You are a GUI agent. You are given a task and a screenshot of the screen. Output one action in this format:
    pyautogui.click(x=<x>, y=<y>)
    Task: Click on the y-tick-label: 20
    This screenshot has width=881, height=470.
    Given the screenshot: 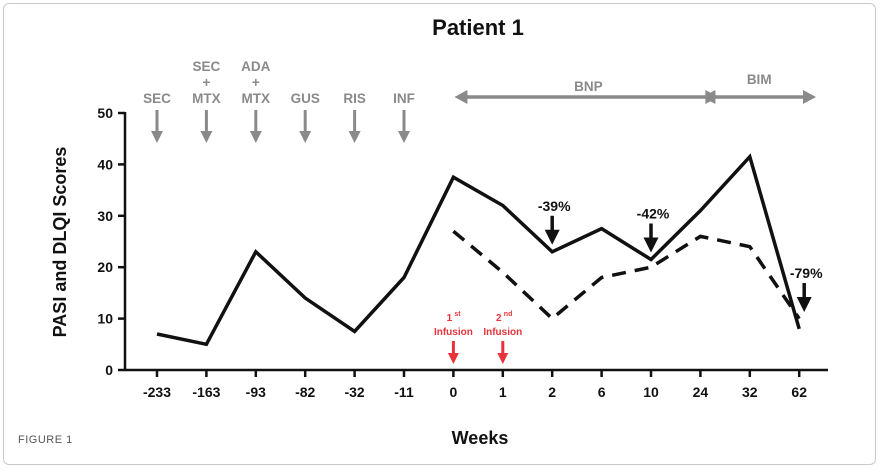 What is the action you would take?
    pyautogui.click(x=105, y=267)
    